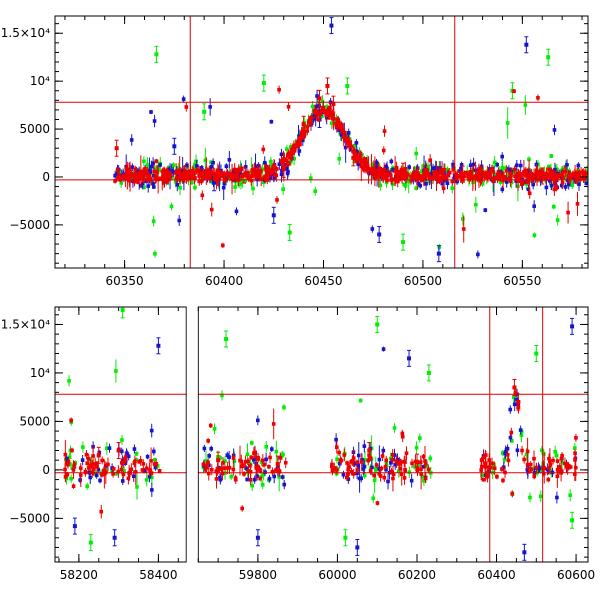 The image size is (600, 600). I want to click on y-tick-label: 5000, so click(34, 421).